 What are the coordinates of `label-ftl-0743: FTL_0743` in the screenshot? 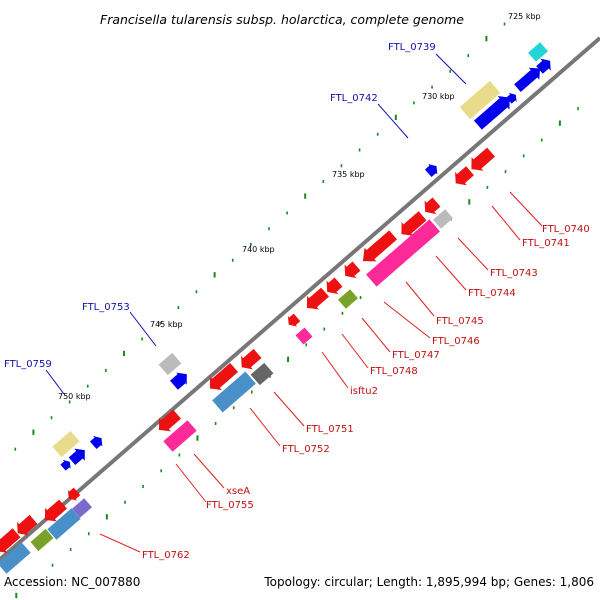 It's located at (514, 273).